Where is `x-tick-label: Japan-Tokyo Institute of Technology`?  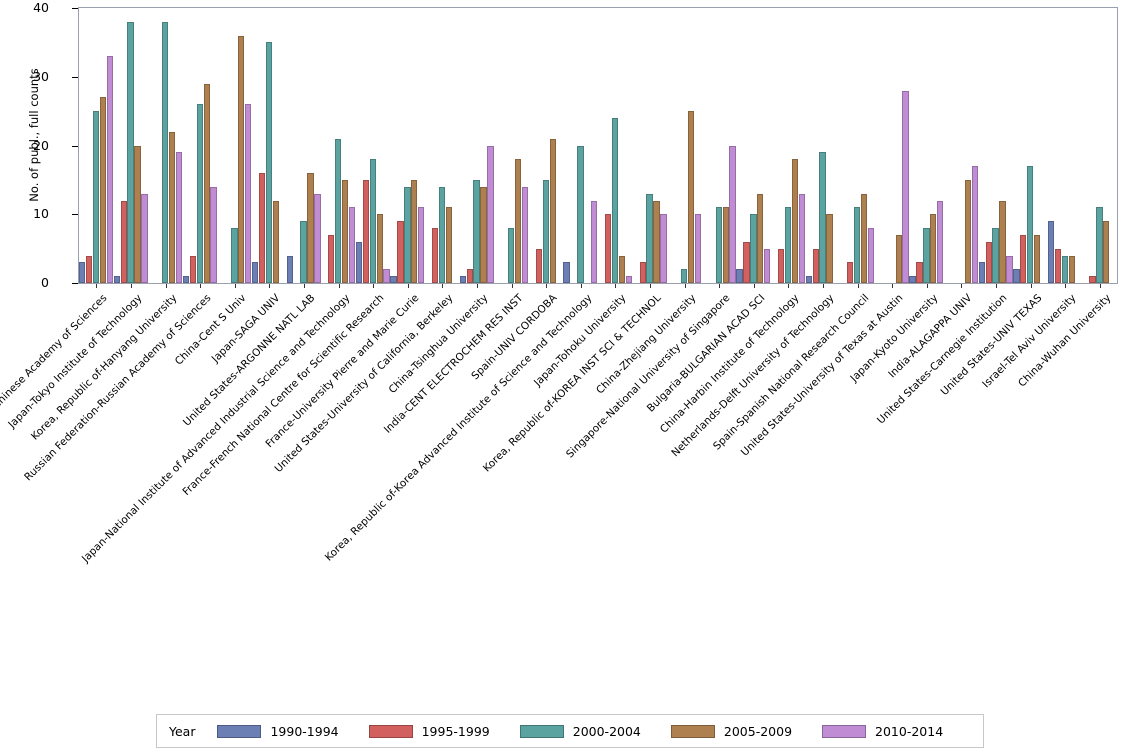 x-tick-label: Japan-Tokyo Institute of Technology is located at coordinates (75, 361).